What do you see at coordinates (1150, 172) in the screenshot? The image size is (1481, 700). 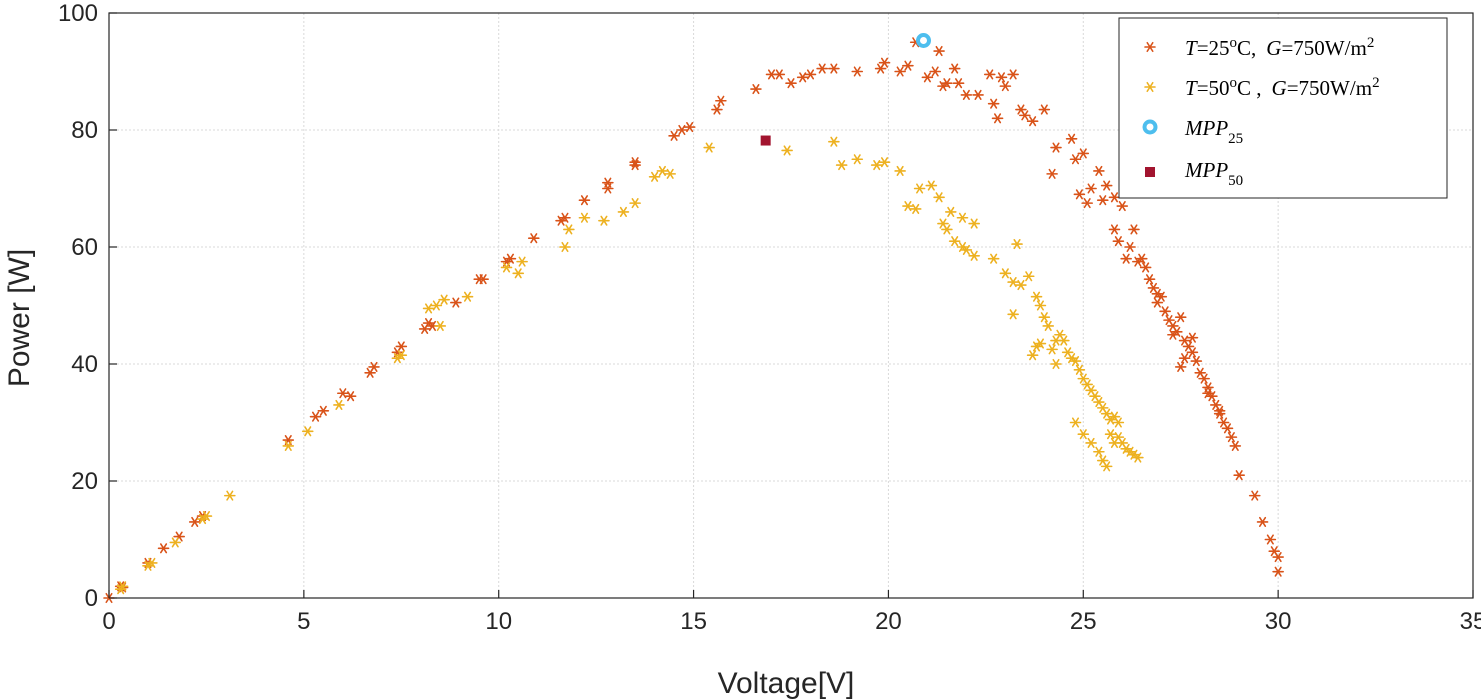 I see `legend-marker-mpp50` at bounding box center [1150, 172].